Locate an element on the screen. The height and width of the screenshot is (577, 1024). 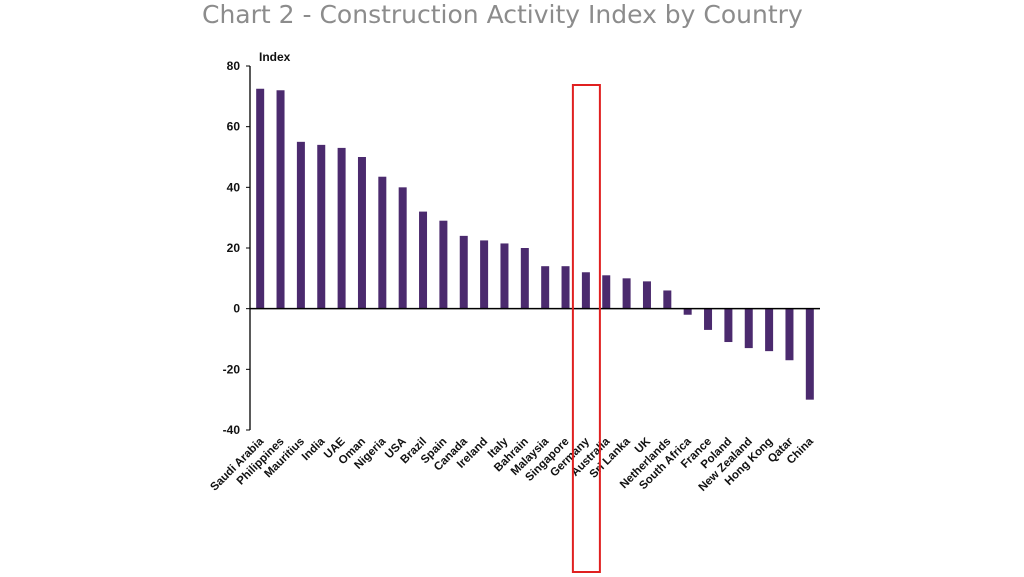
bar-malaysia is located at coordinates (545, 287).